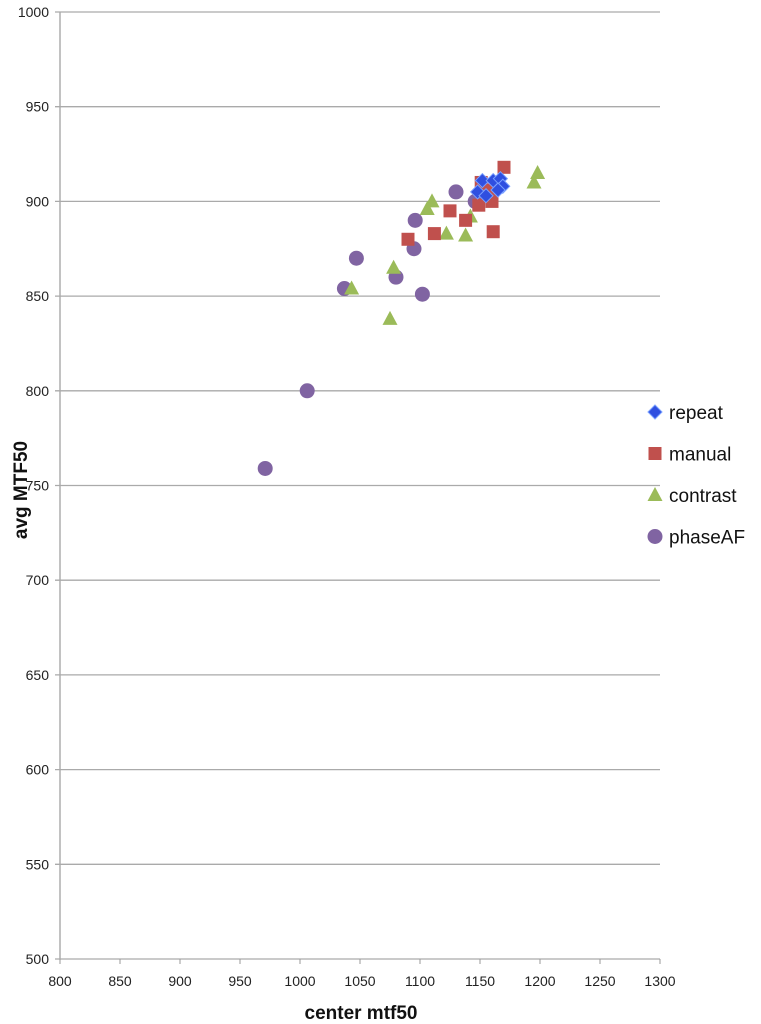 This screenshot has width=761, height=1024. Describe the element at coordinates (38, 107) in the screenshot. I see `y-tick-label: 950` at that location.